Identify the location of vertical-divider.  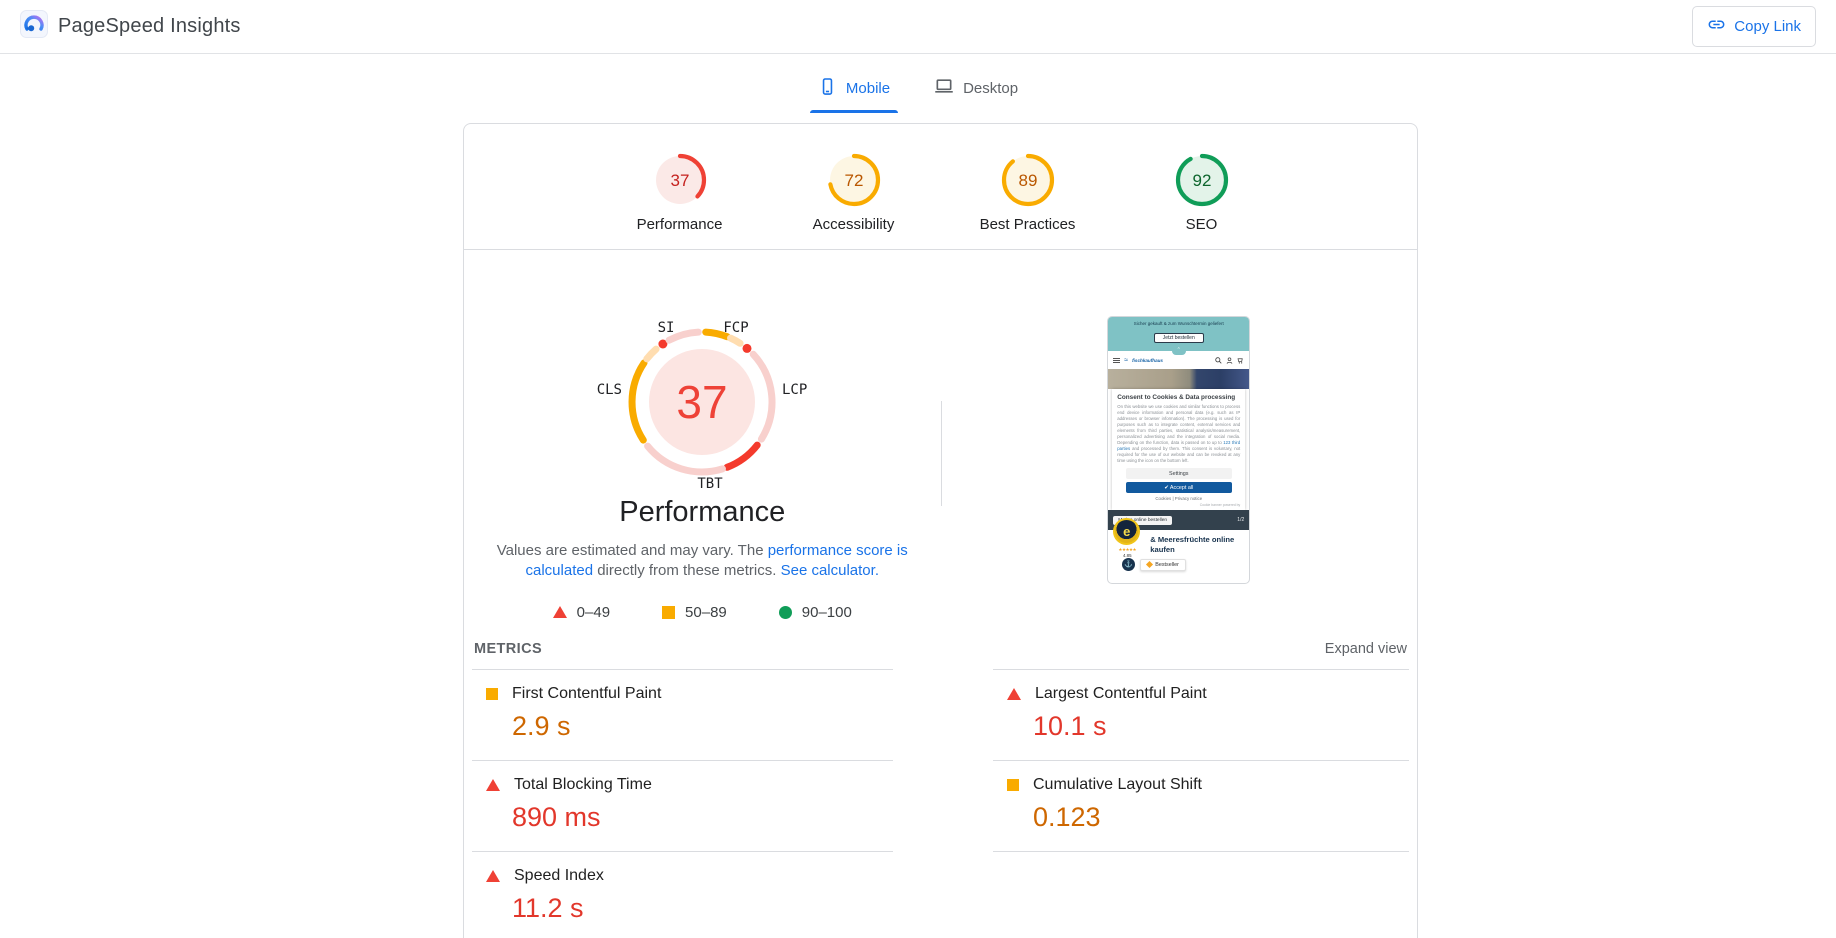
(941, 453).